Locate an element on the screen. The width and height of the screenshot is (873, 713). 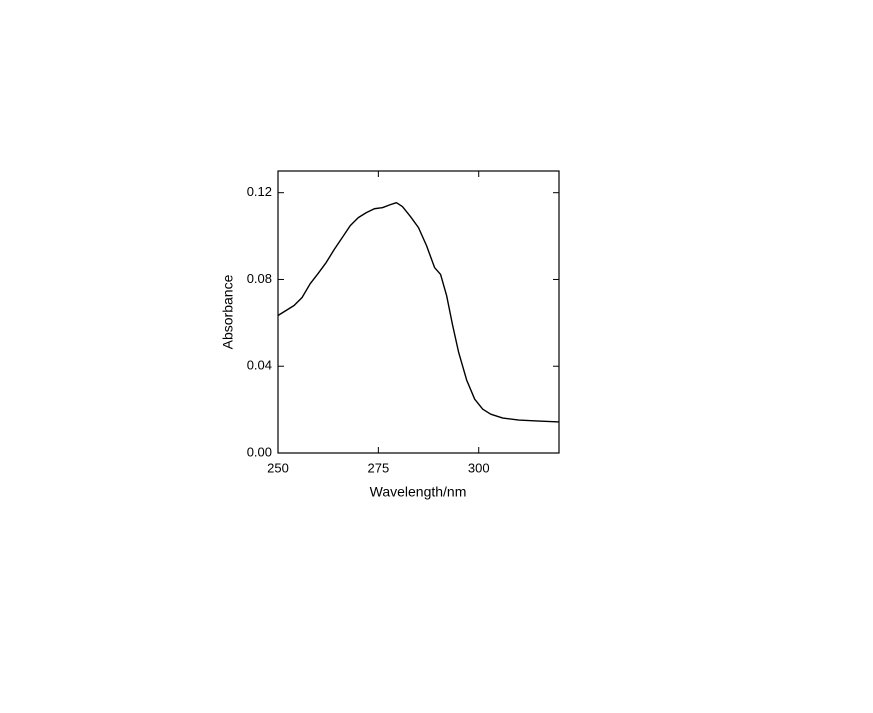
y-tick-label: 0.12 is located at coordinates (259, 191).